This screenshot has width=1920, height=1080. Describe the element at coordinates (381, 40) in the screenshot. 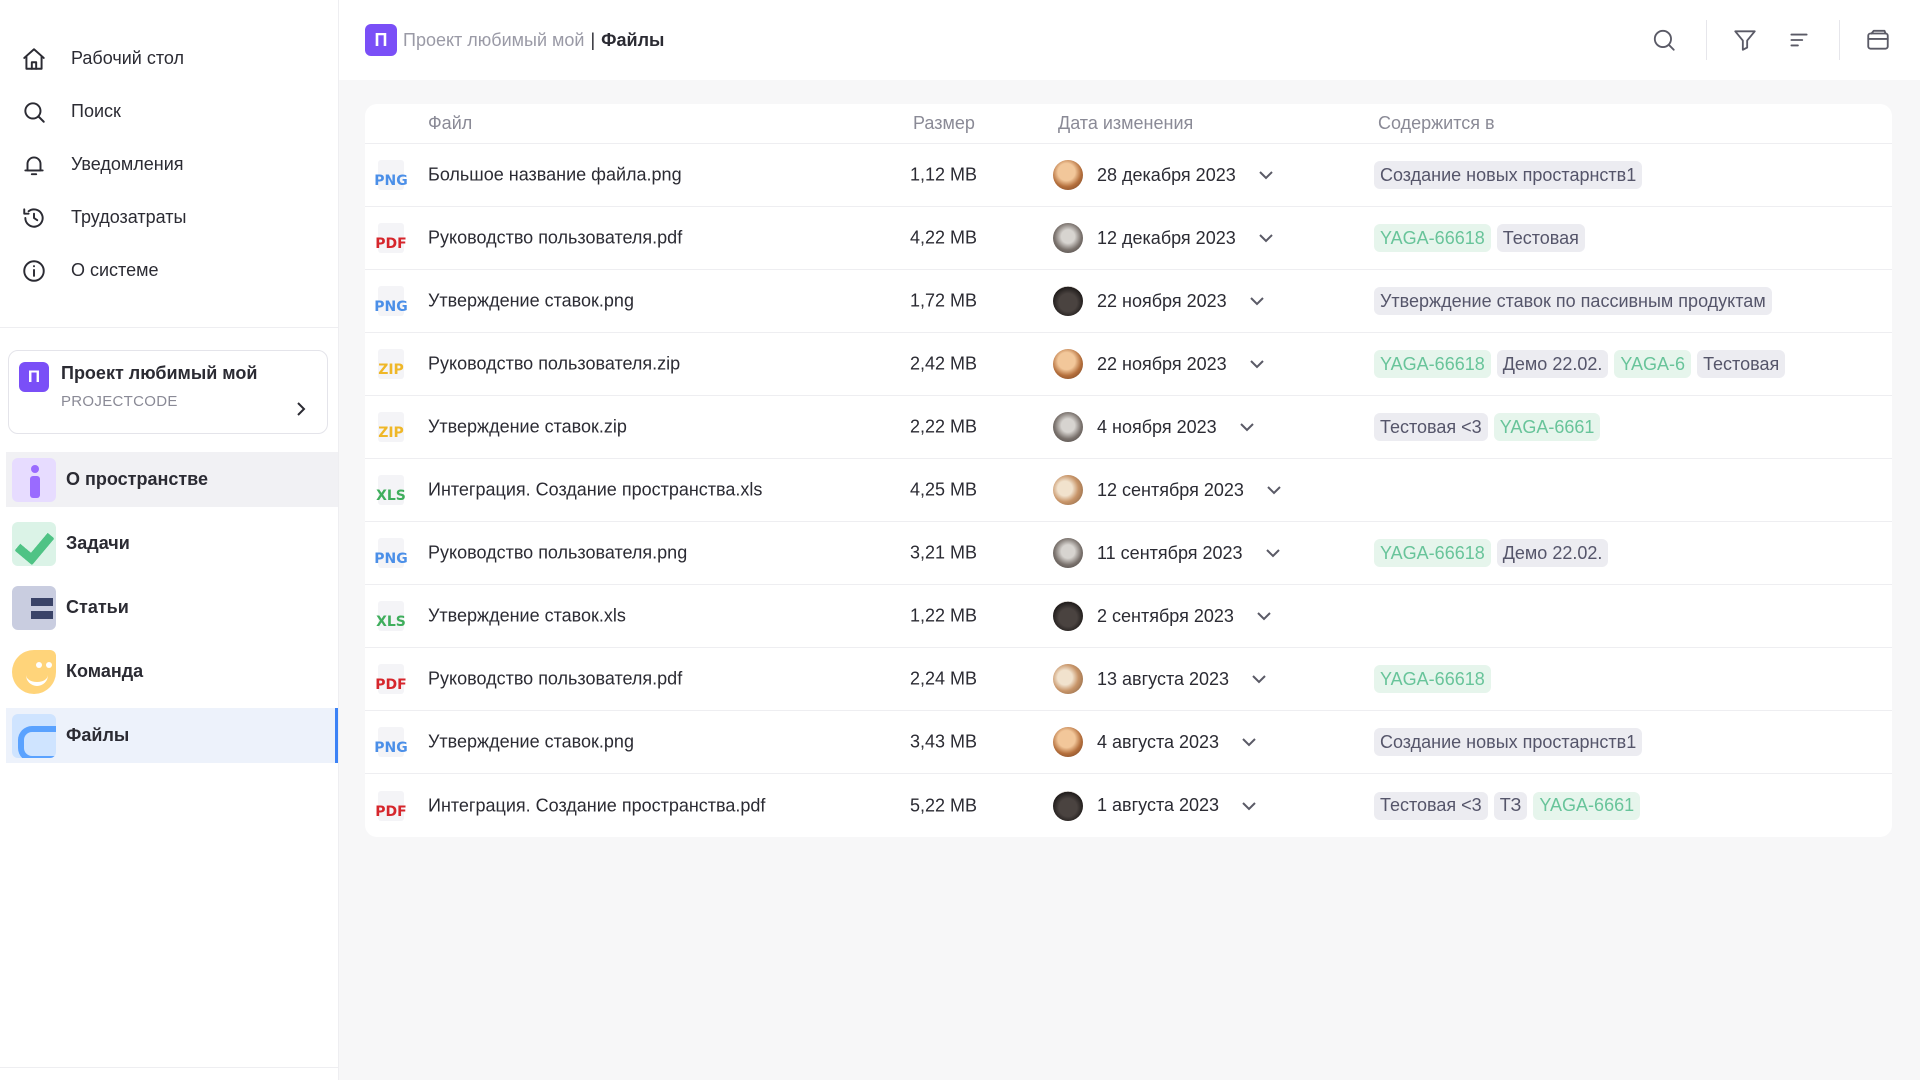

I see `breadcrumb-project-badge: П` at that location.